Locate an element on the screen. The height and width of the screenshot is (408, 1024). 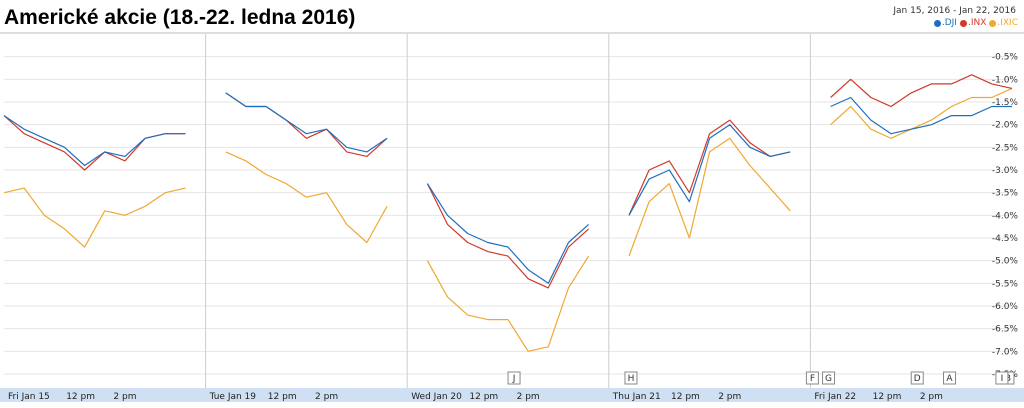
legend: .DJI .INX .IXIC is located at coordinates (975, 23).